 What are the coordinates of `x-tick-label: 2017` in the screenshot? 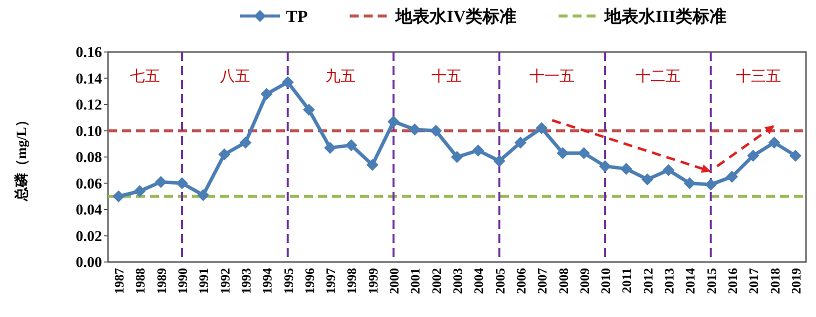 It's located at (754, 281).